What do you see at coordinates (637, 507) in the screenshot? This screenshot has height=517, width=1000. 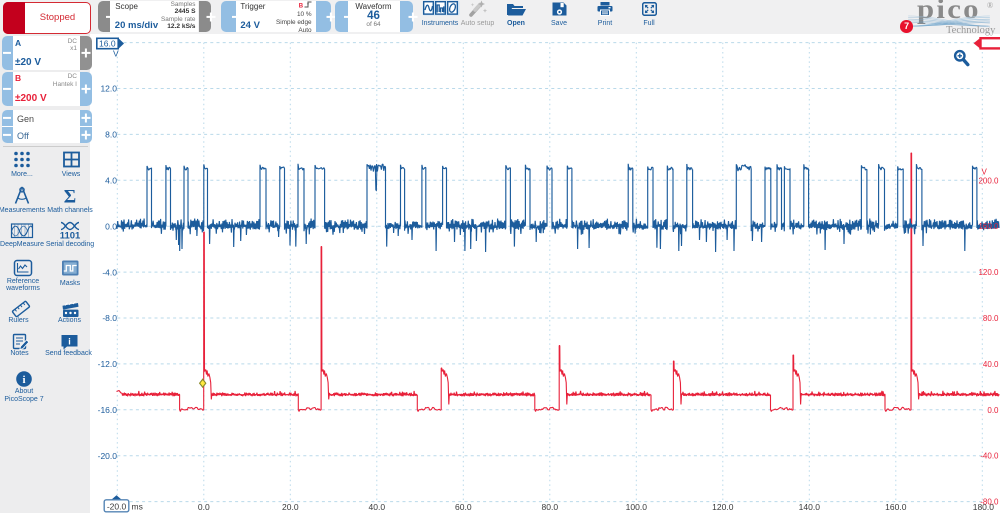 I see `svg-text: 100.0` at bounding box center [637, 507].